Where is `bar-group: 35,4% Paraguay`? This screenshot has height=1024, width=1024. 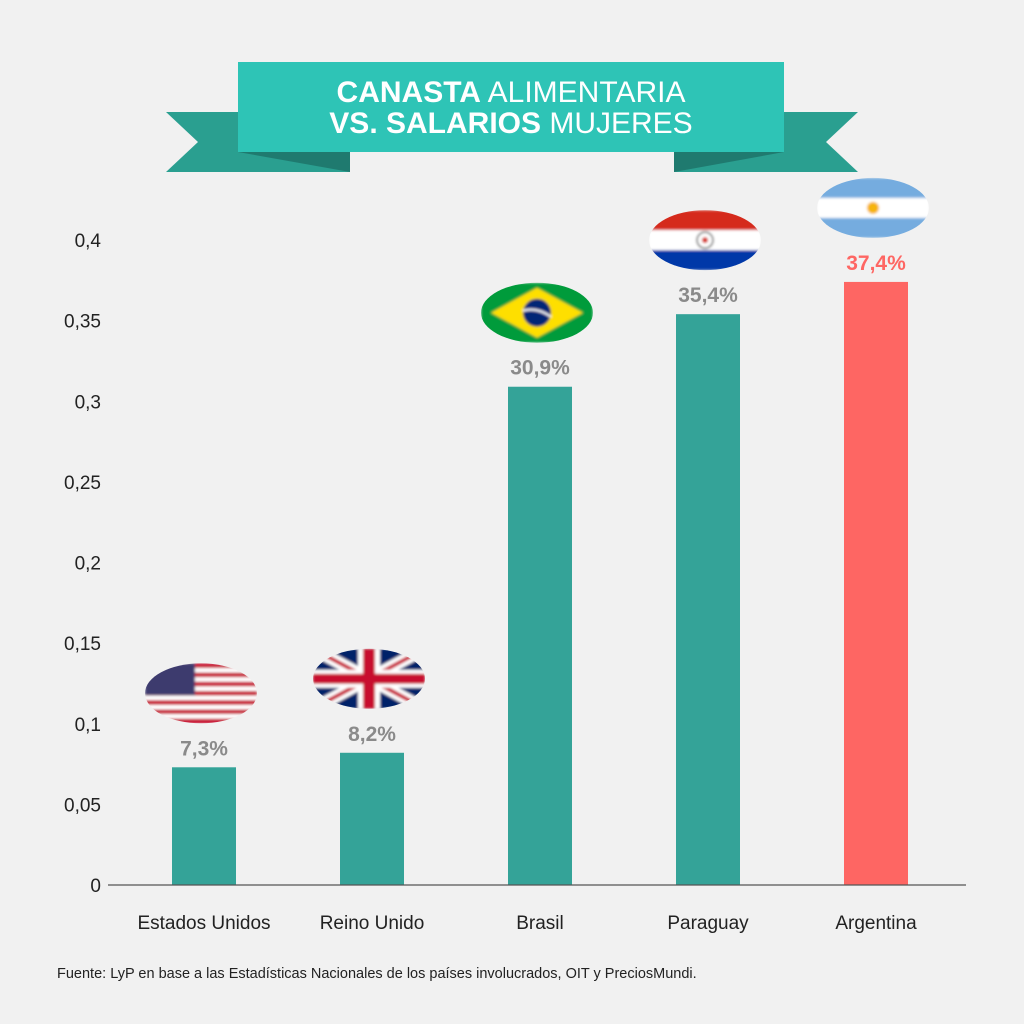
bar-group: 35,4% Paraguay is located at coordinates (705, 572).